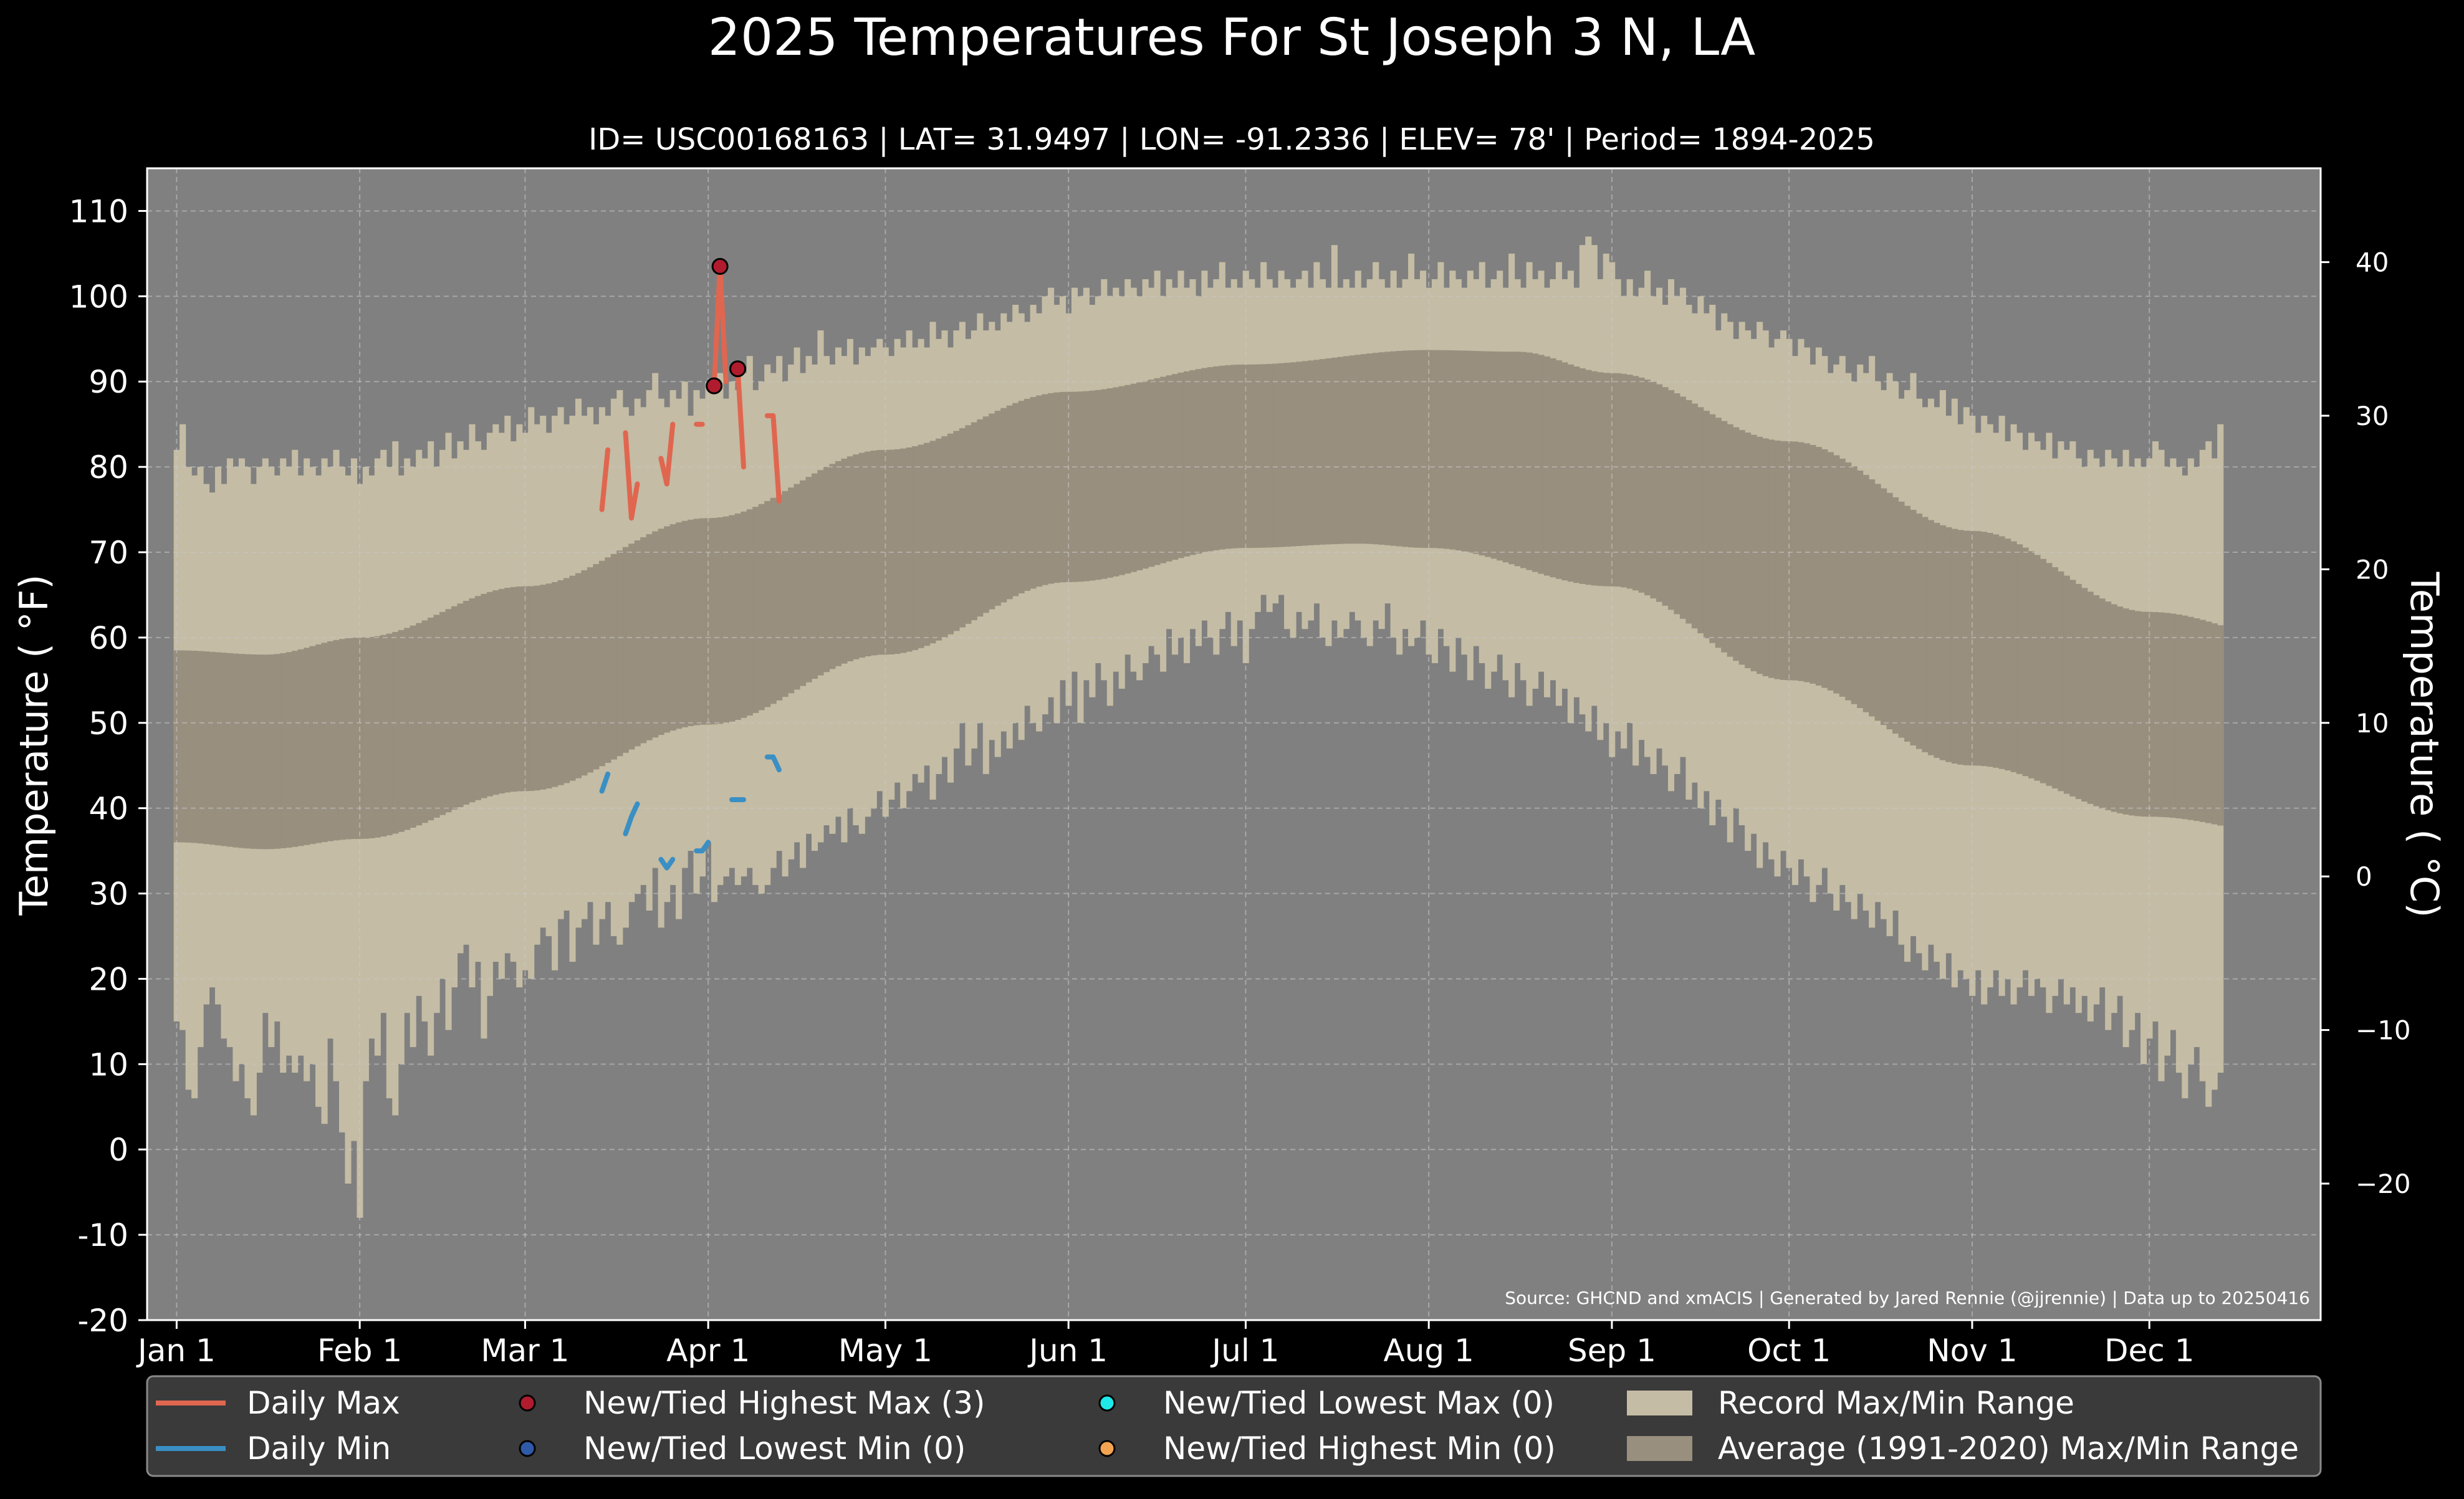 This screenshot has width=2464, height=1499. What do you see at coordinates (109, 724) in the screenshot?
I see `y-tick-label-left: 50` at bounding box center [109, 724].